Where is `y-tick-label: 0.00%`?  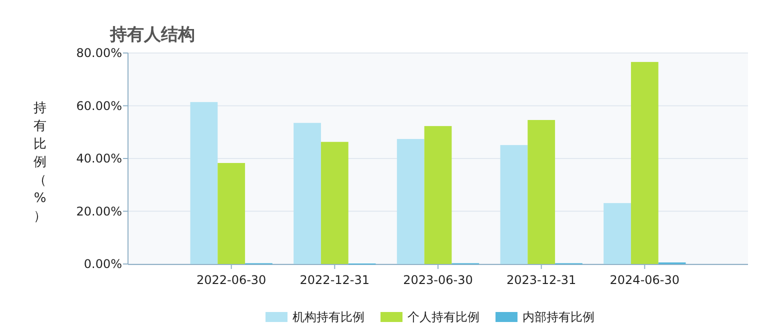
y-tick-label: 0.00% is located at coordinates (103, 264).